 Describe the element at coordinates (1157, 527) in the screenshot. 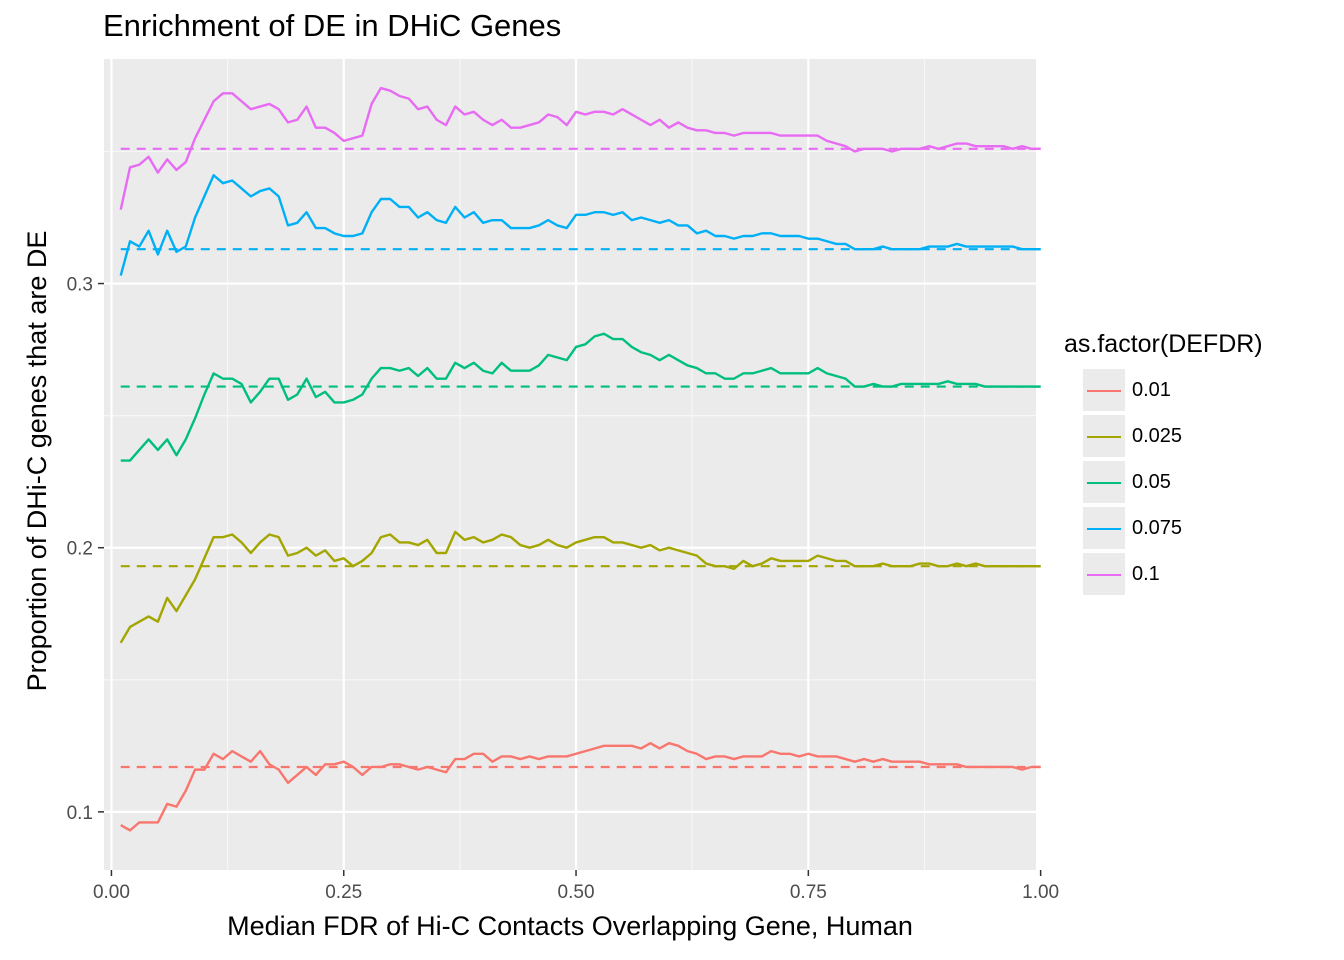

I see `legend-label: 0.075` at that location.